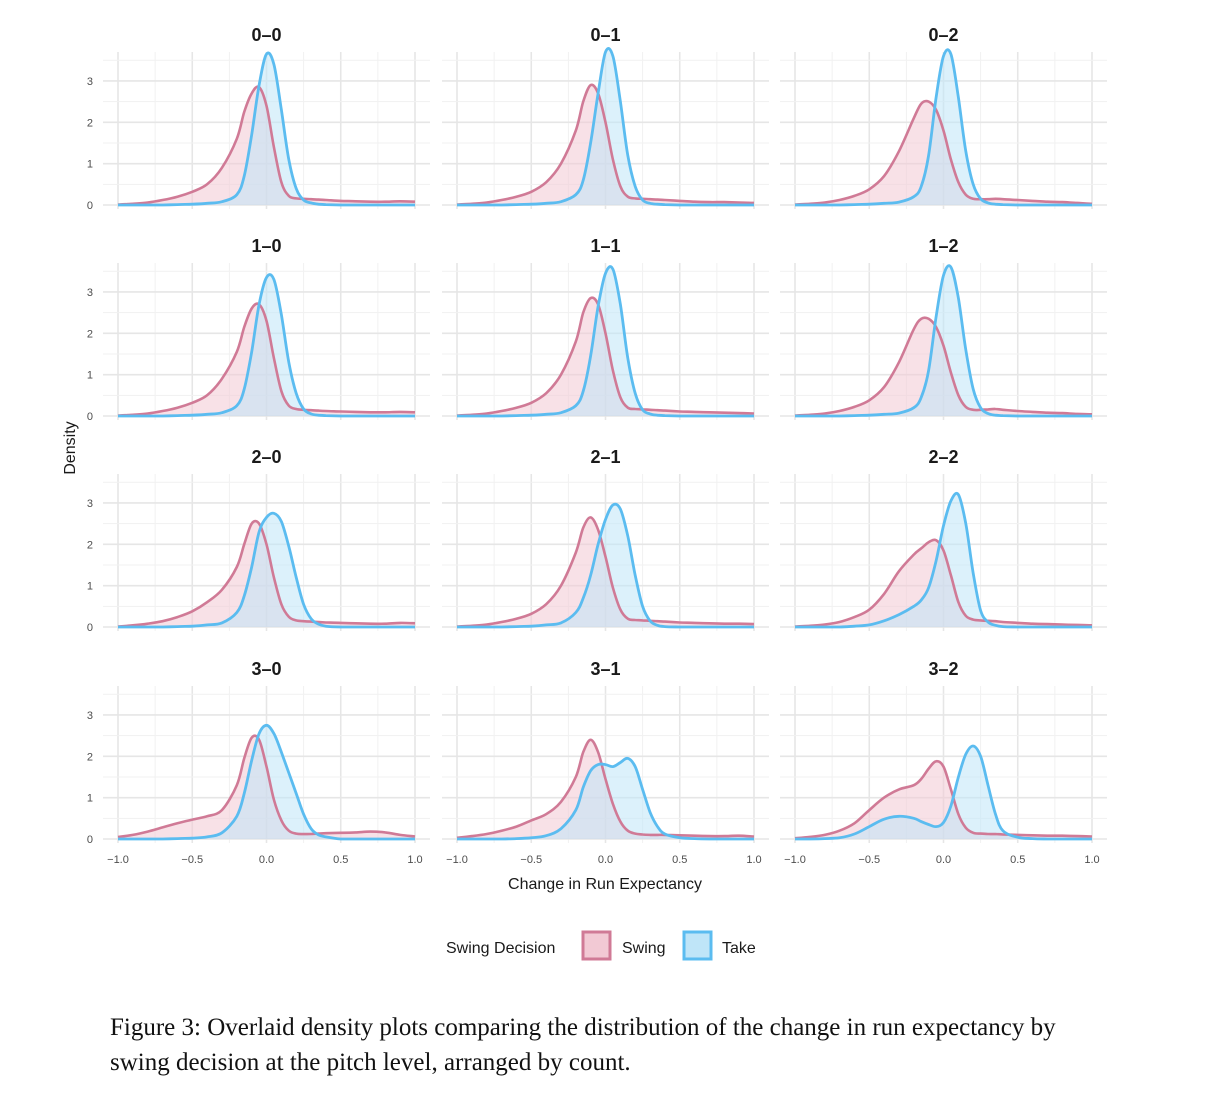 The image size is (1226, 1120). Describe the element at coordinates (266, 669) in the screenshot. I see `panel-title: 3–0` at that location.